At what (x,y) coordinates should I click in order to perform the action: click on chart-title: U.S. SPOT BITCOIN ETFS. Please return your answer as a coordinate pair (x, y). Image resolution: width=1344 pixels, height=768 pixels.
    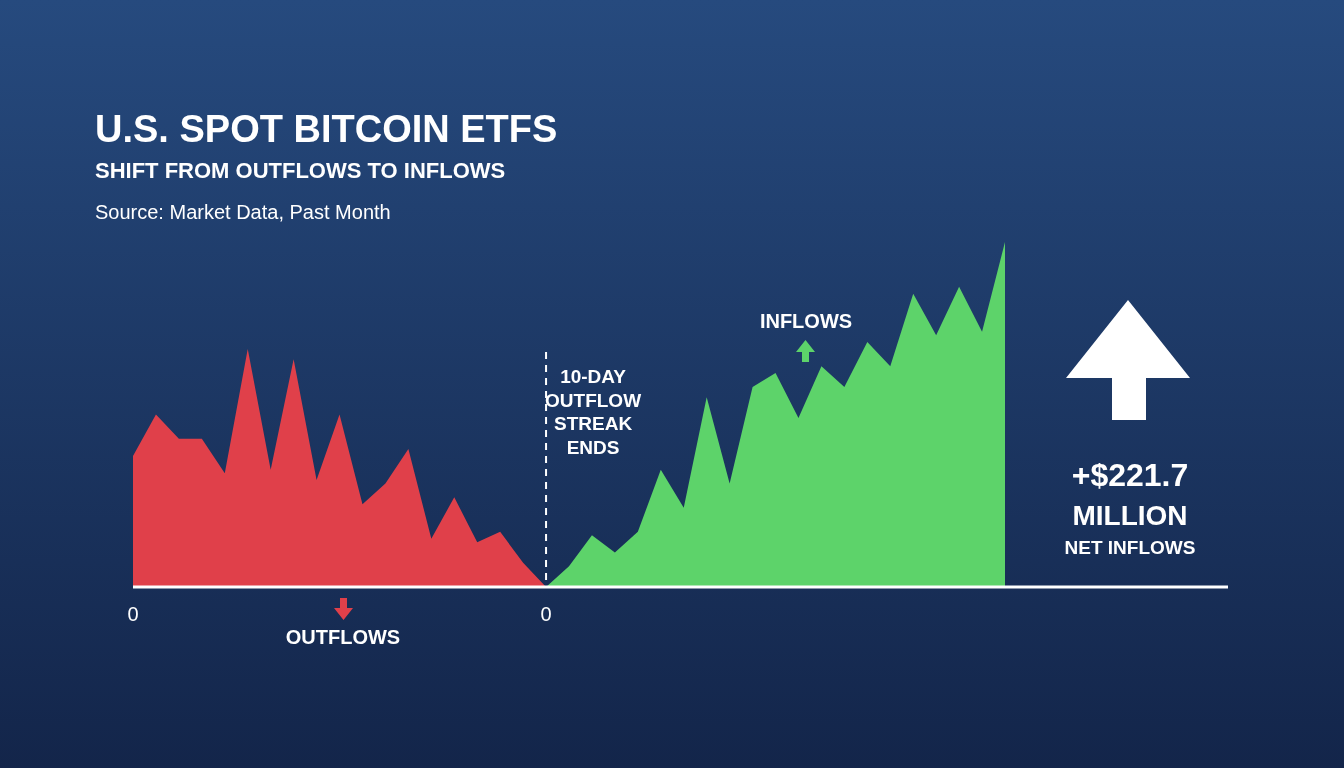
    Looking at the image, I should click on (326, 129).